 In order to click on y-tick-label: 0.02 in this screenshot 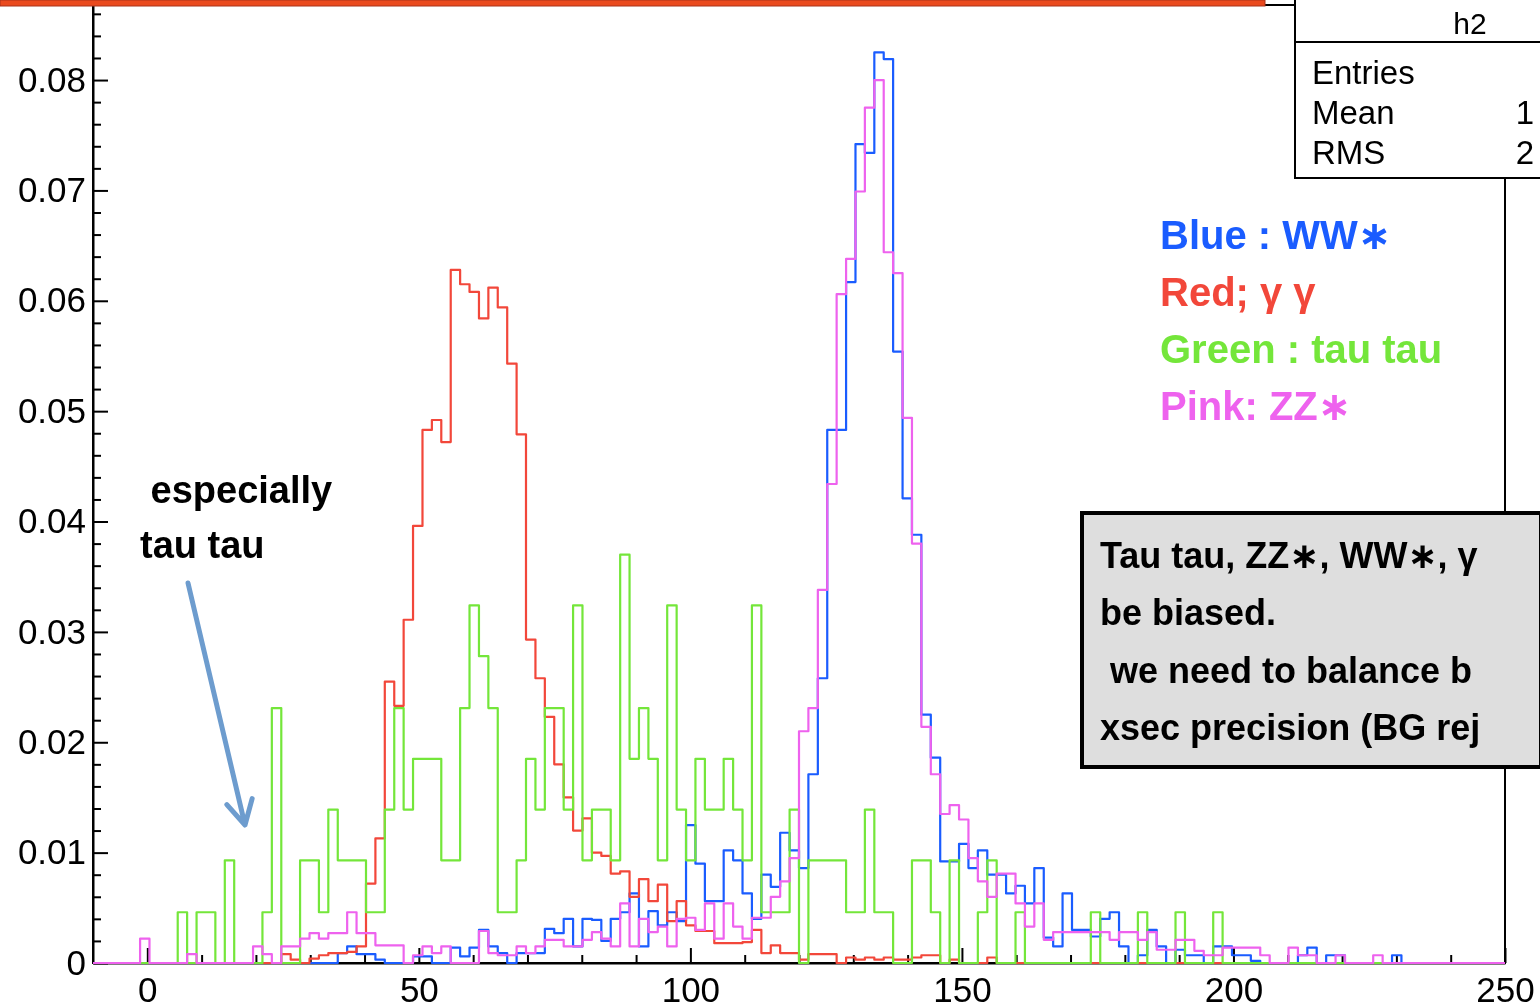, I will do `click(51, 741)`.